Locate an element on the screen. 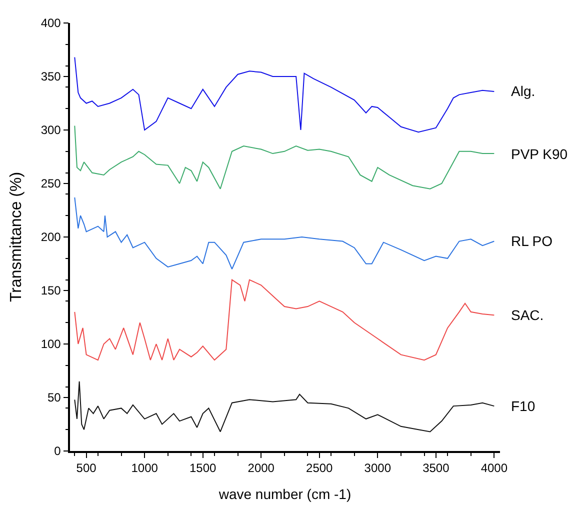  x-tick-label: 1500 is located at coordinates (203, 468).